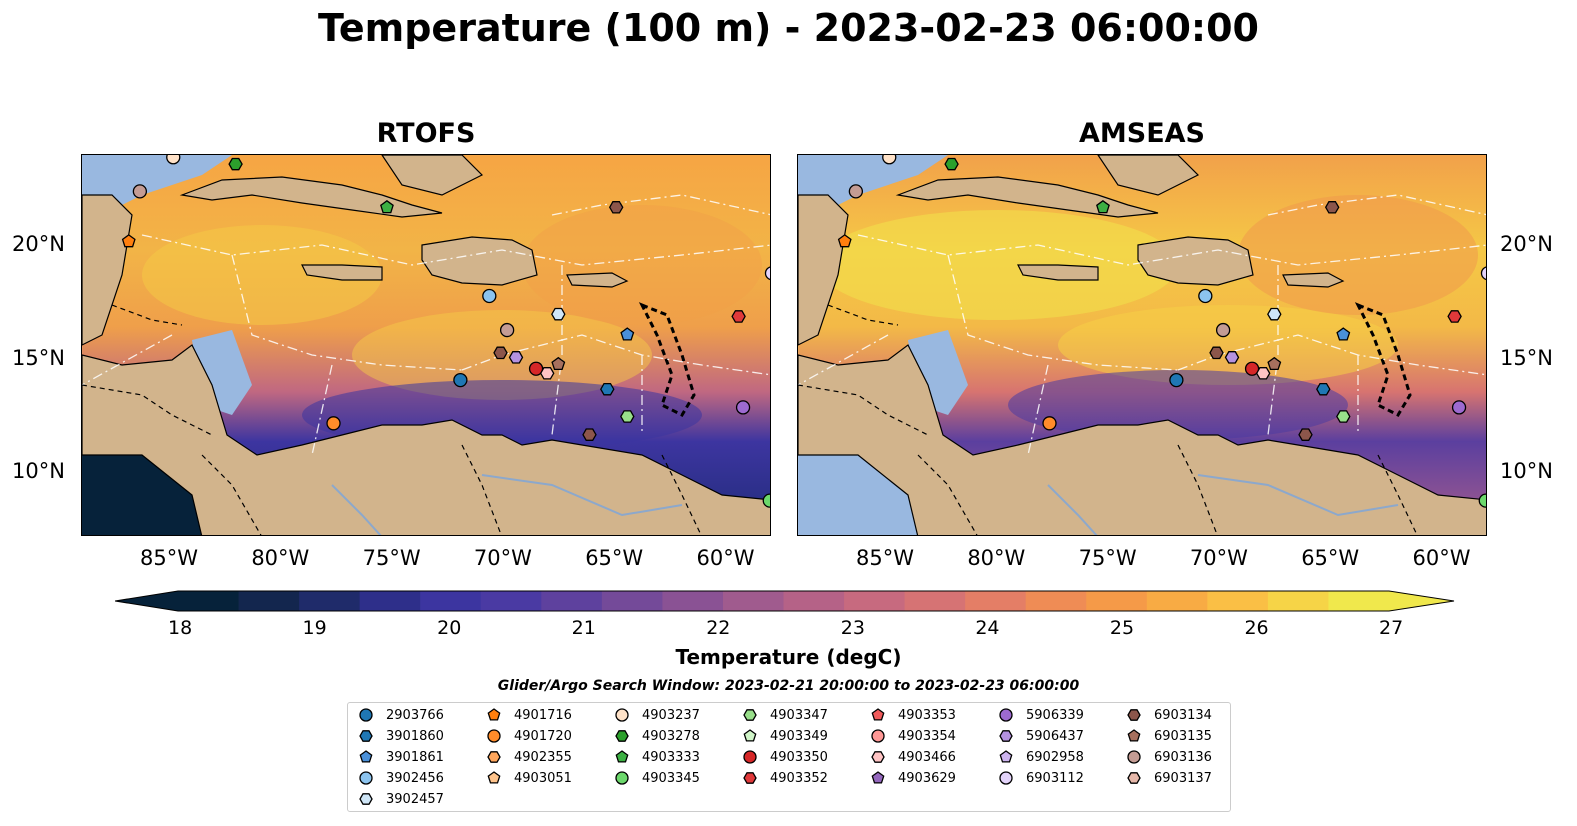  I want to click on legend-item-label: 4903350, so click(799, 757).